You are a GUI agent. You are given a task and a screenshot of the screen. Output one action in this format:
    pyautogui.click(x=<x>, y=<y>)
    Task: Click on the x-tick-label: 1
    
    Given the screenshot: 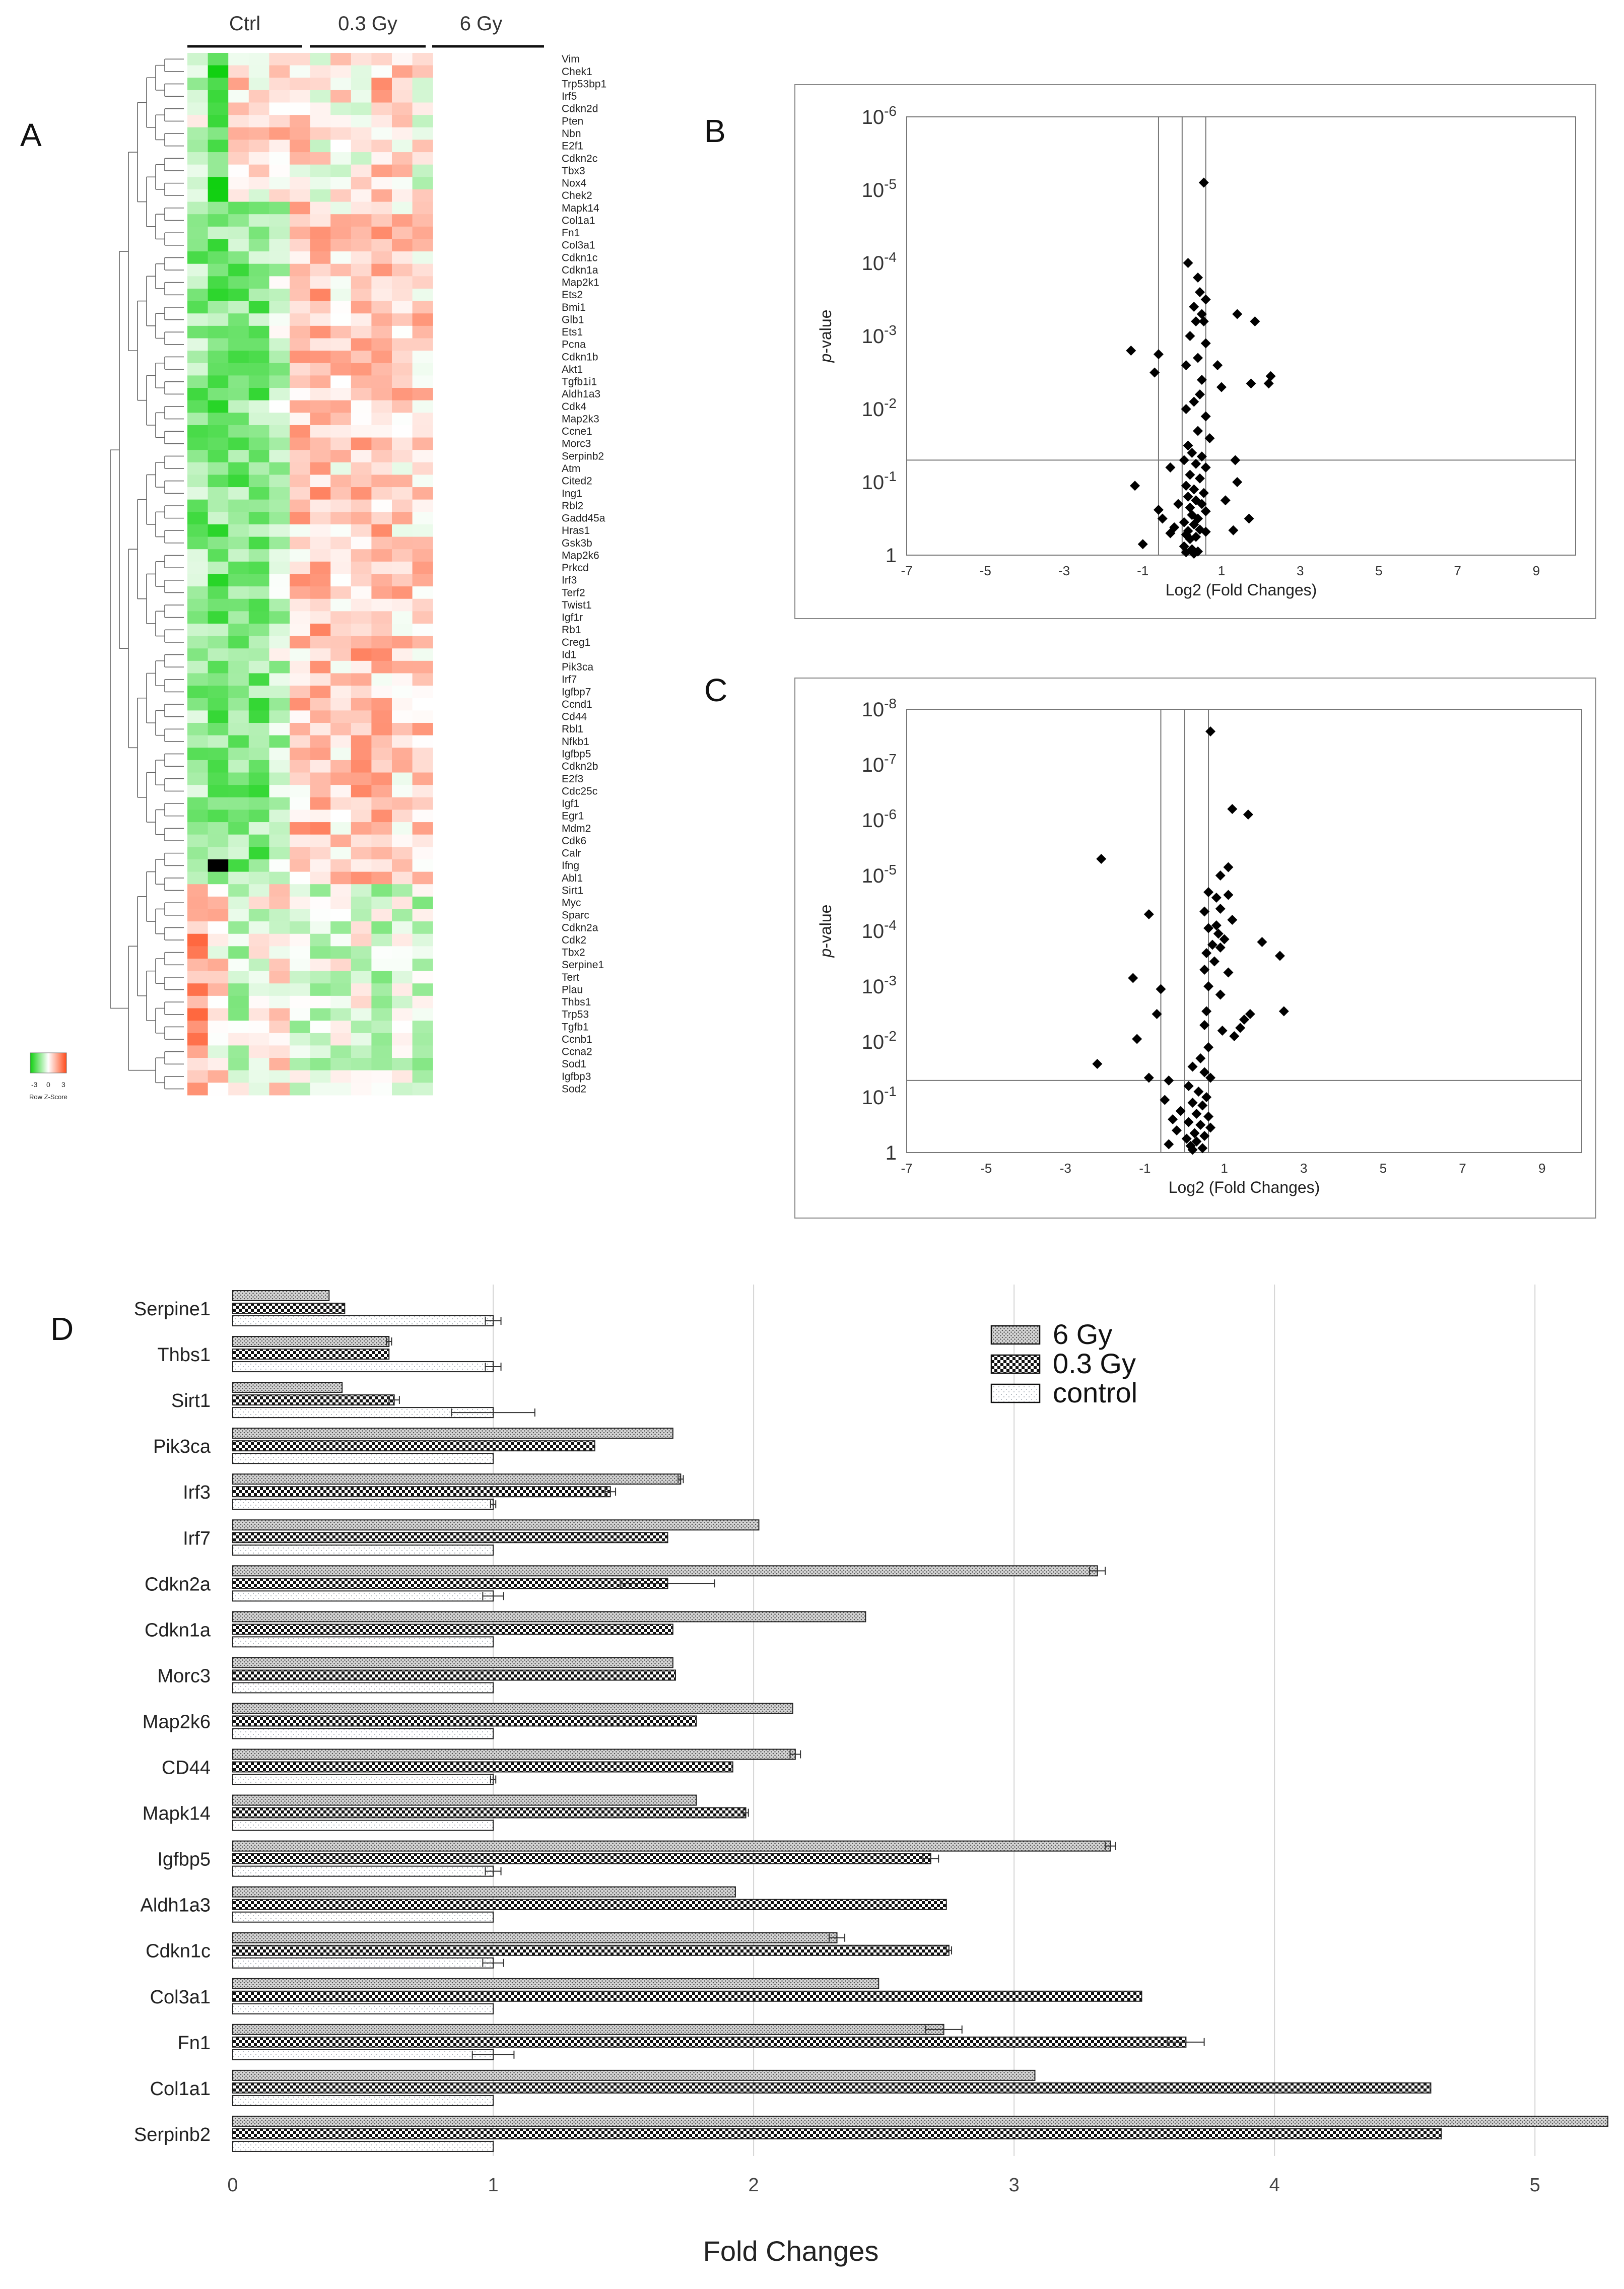 What is the action you would take?
    pyautogui.click(x=1224, y=1169)
    